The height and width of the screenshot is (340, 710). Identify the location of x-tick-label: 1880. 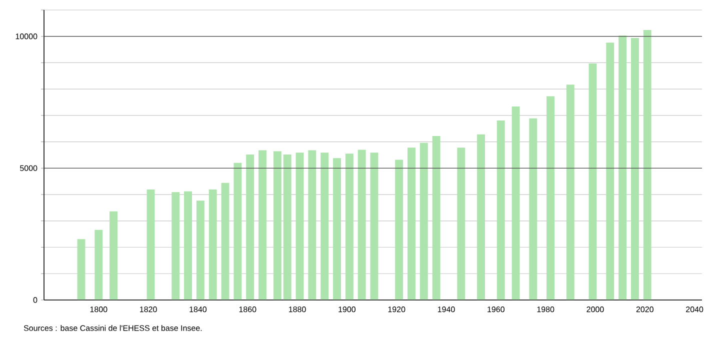
(297, 309).